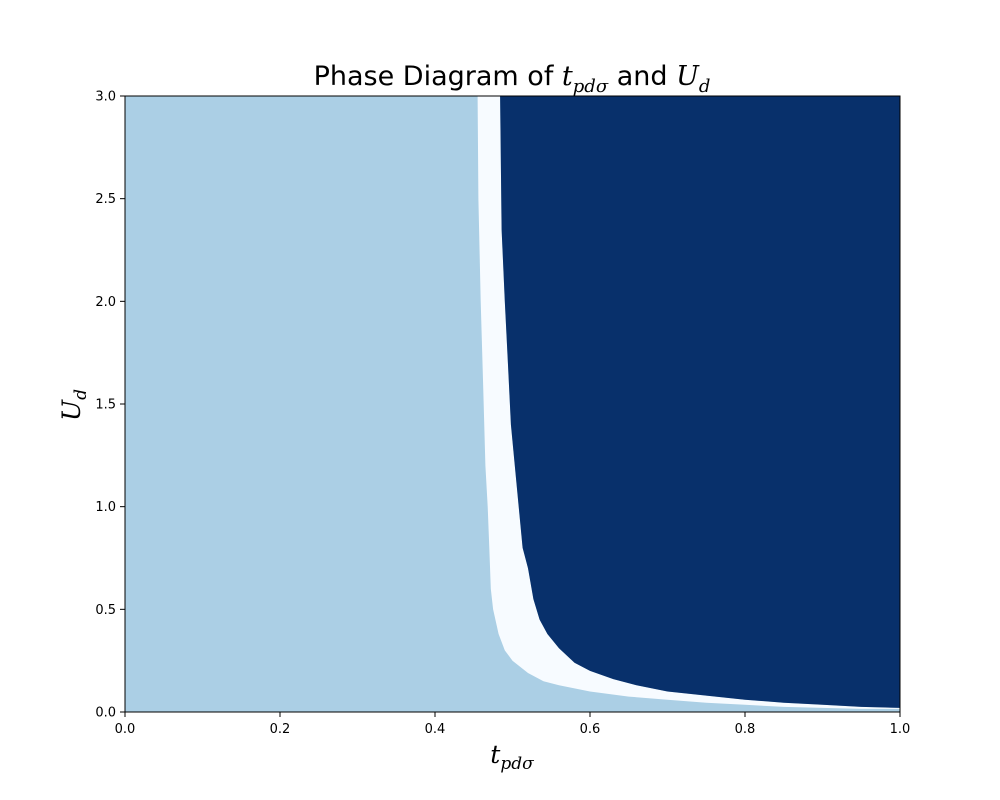  I want to click on y-tick-label: 0.0, so click(105, 713).